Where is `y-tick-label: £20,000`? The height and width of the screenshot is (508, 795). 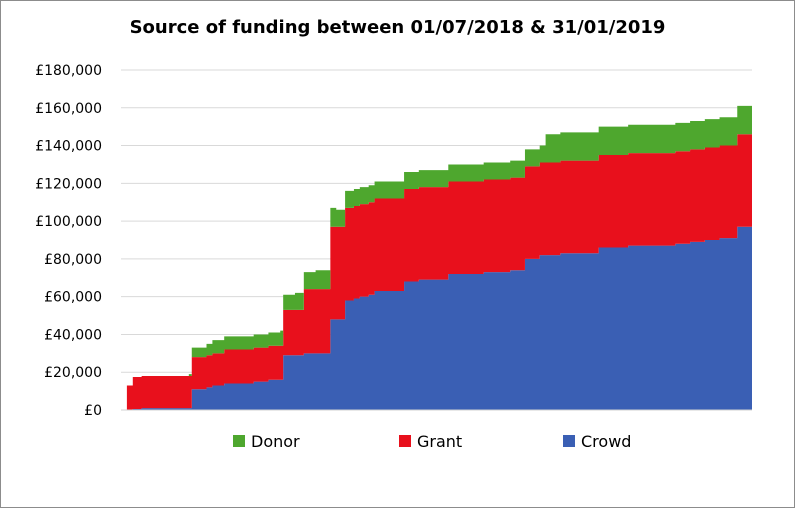 y-tick-label: £20,000 is located at coordinates (73, 373).